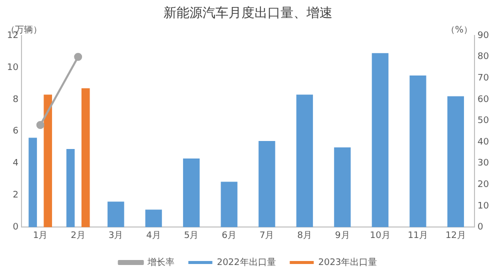 Image resolution: width=498 pixels, height=277 pixels. Describe the element at coordinates (418, 235) in the screenshot. I see `x-tick-label: 11月` at that location.